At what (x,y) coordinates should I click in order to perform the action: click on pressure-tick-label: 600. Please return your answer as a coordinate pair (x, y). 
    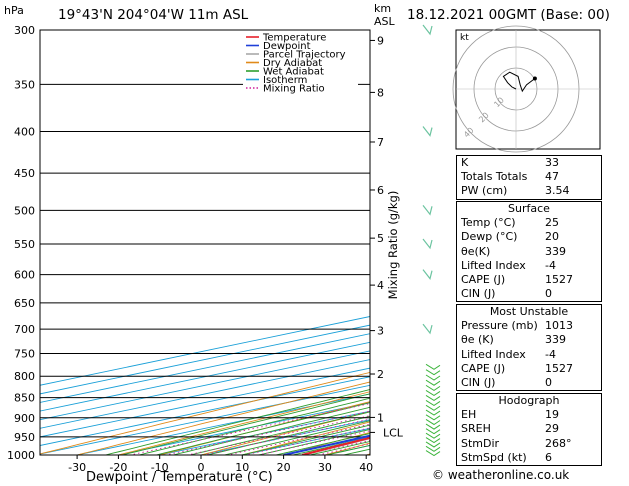
    Looking at the image, I should click on (24, 275).